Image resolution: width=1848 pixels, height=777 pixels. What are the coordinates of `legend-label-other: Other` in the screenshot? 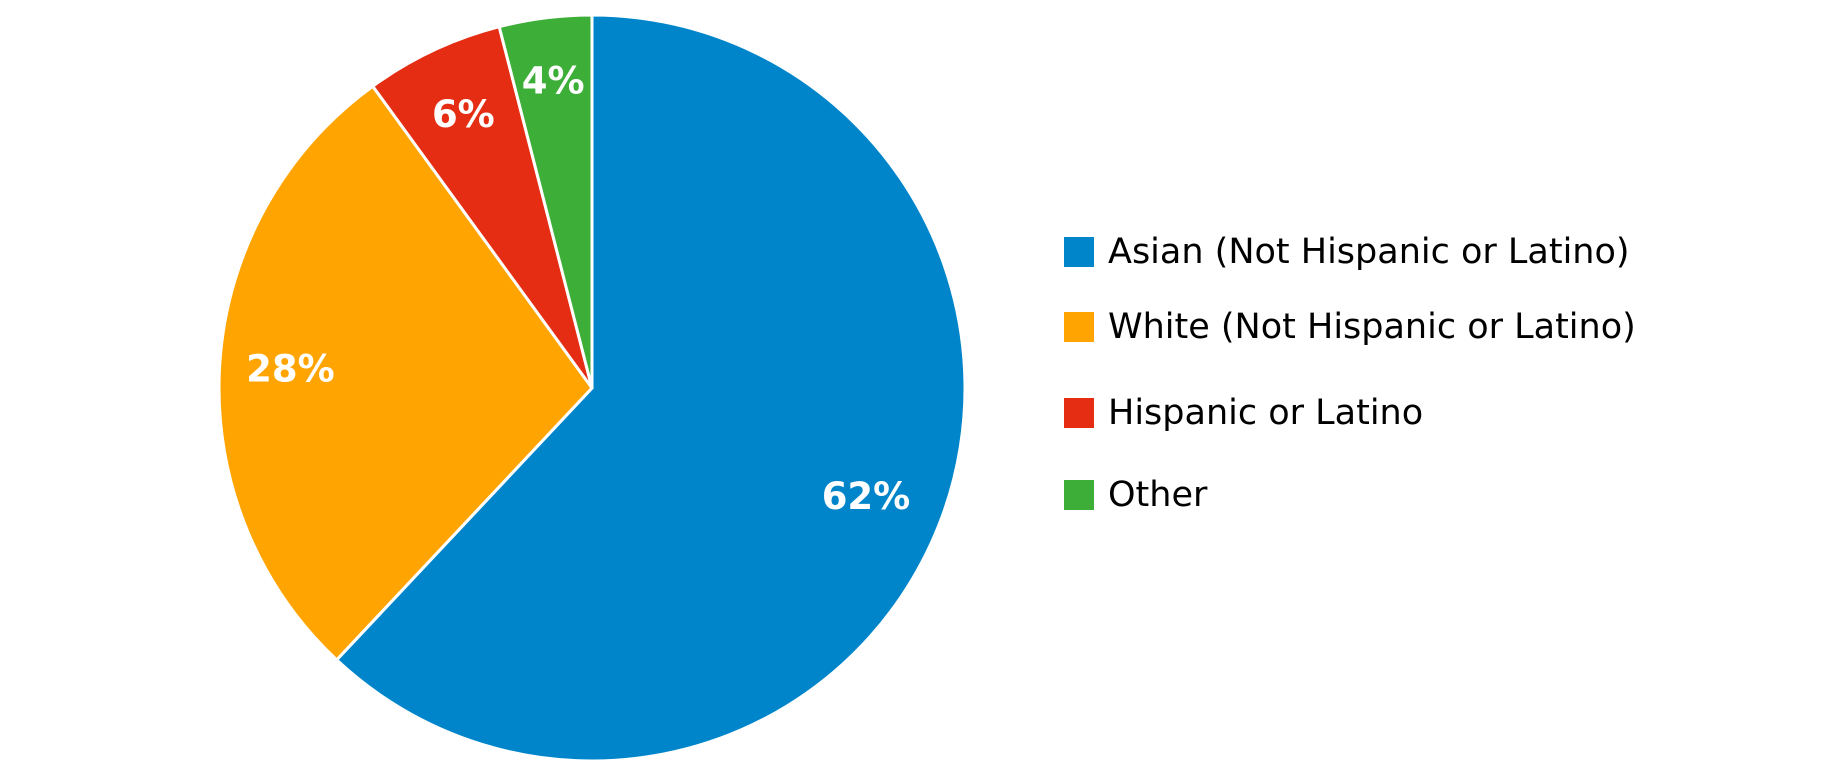 It's located at (1158, 495).